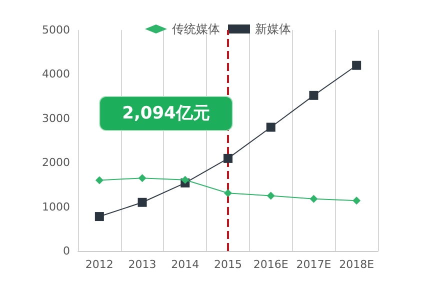  What do you see at coordinates (56, 30) in the screenshot?
I see `y-tick-label: 5000` at bounding box center [56, 30].